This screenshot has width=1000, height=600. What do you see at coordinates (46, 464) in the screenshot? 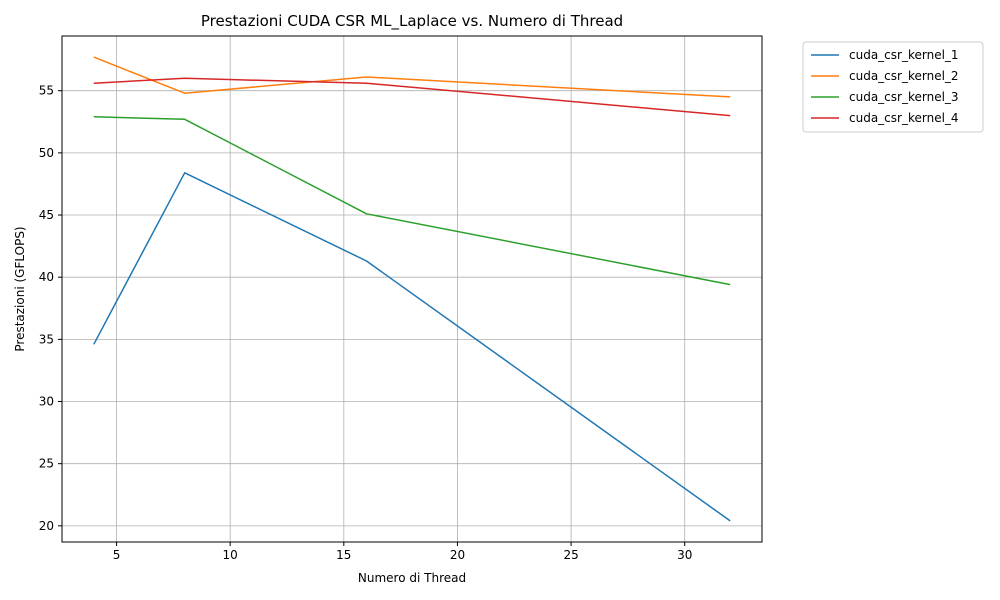
I see `y-tick-label: 25` at bounding box center [46, 464].